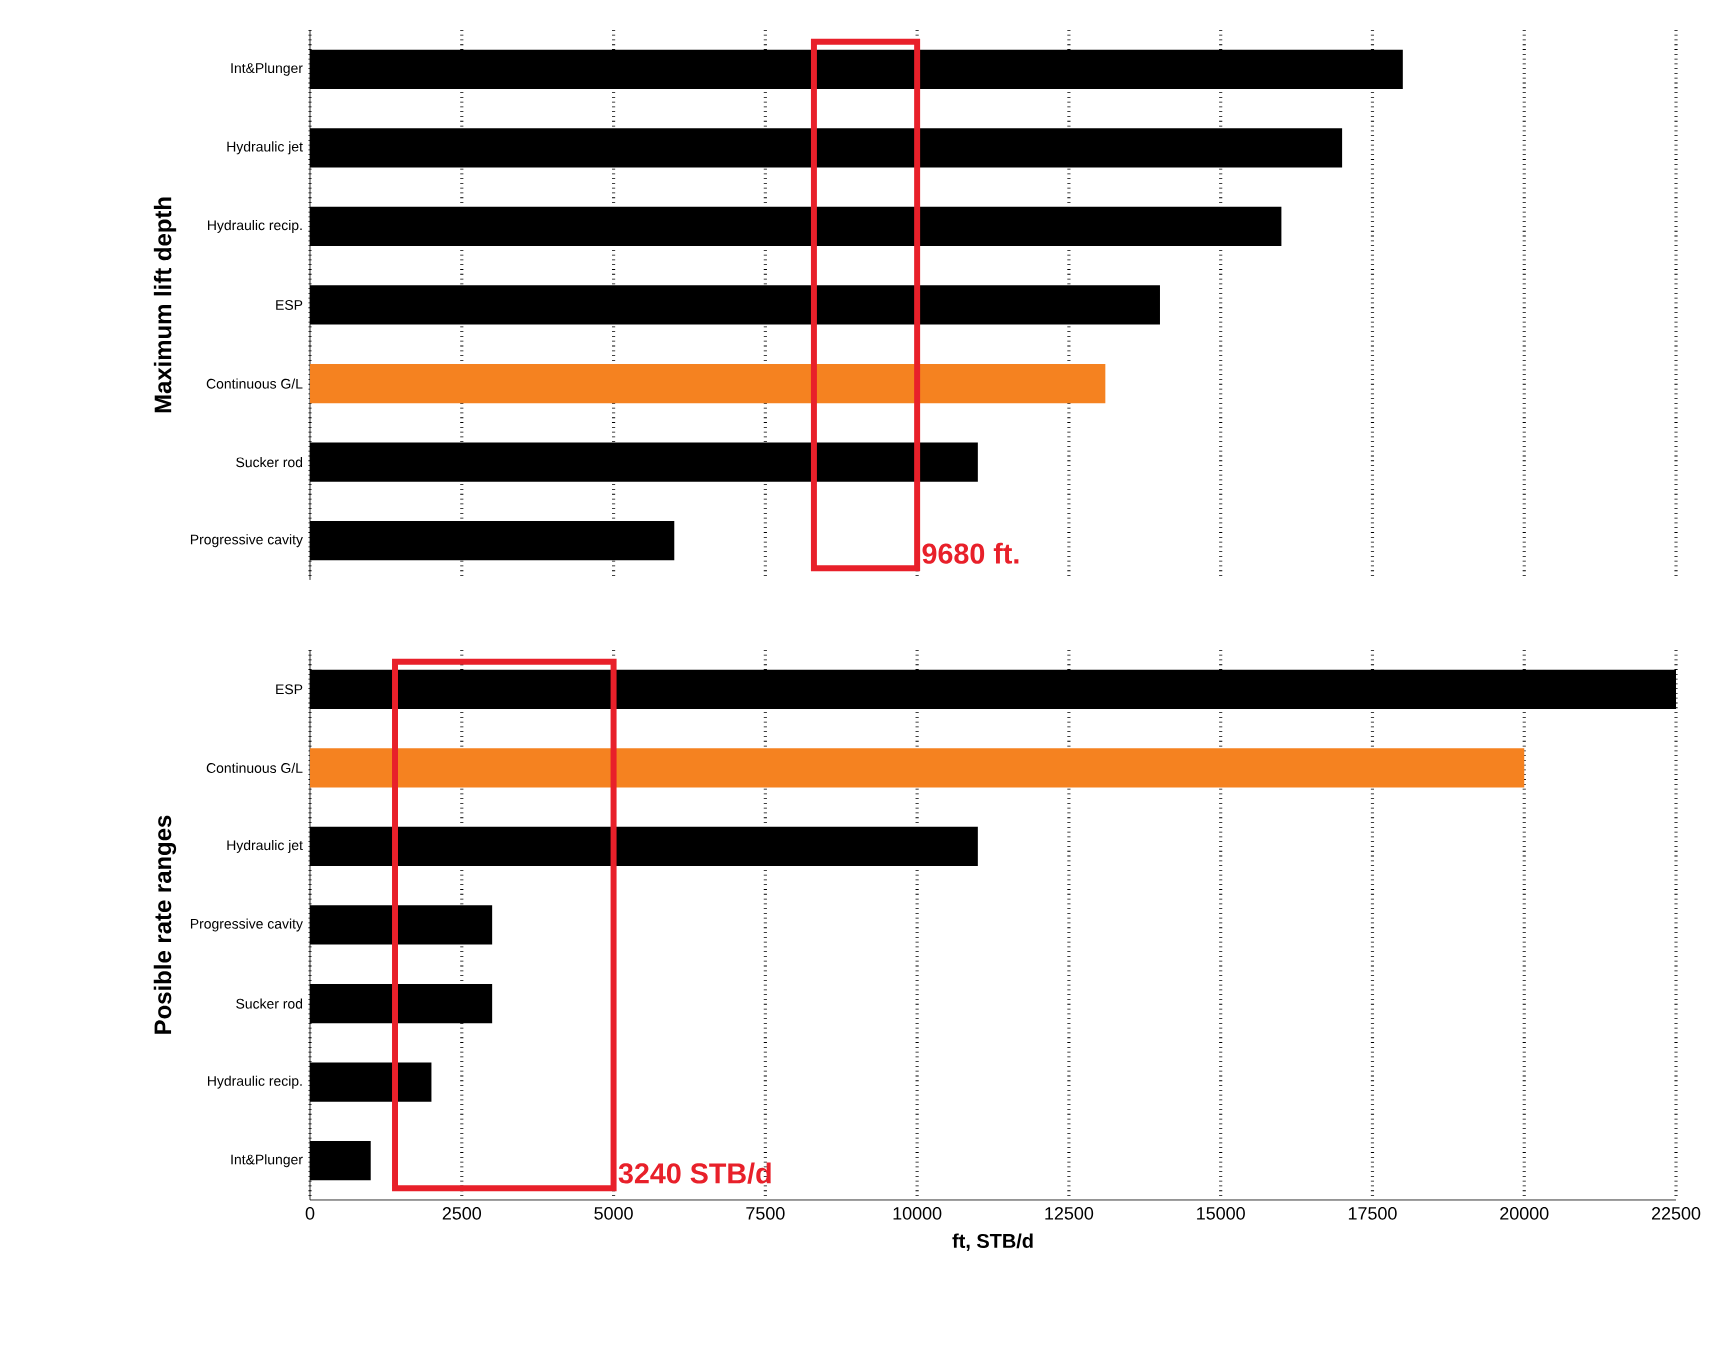 Image resolution: width=1732 pixels, height=1346 pixels. What do you see at coordinates (1676, 1213) in the screenshot?
I see `x-tick-label: 22500` at bounding box center [1676, 1213].